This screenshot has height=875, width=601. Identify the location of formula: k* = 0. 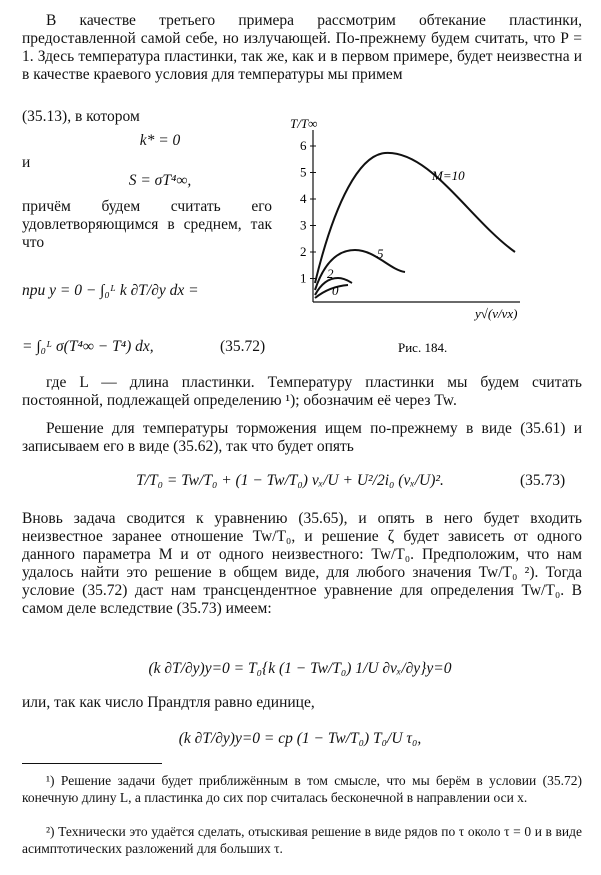
(160, 140).